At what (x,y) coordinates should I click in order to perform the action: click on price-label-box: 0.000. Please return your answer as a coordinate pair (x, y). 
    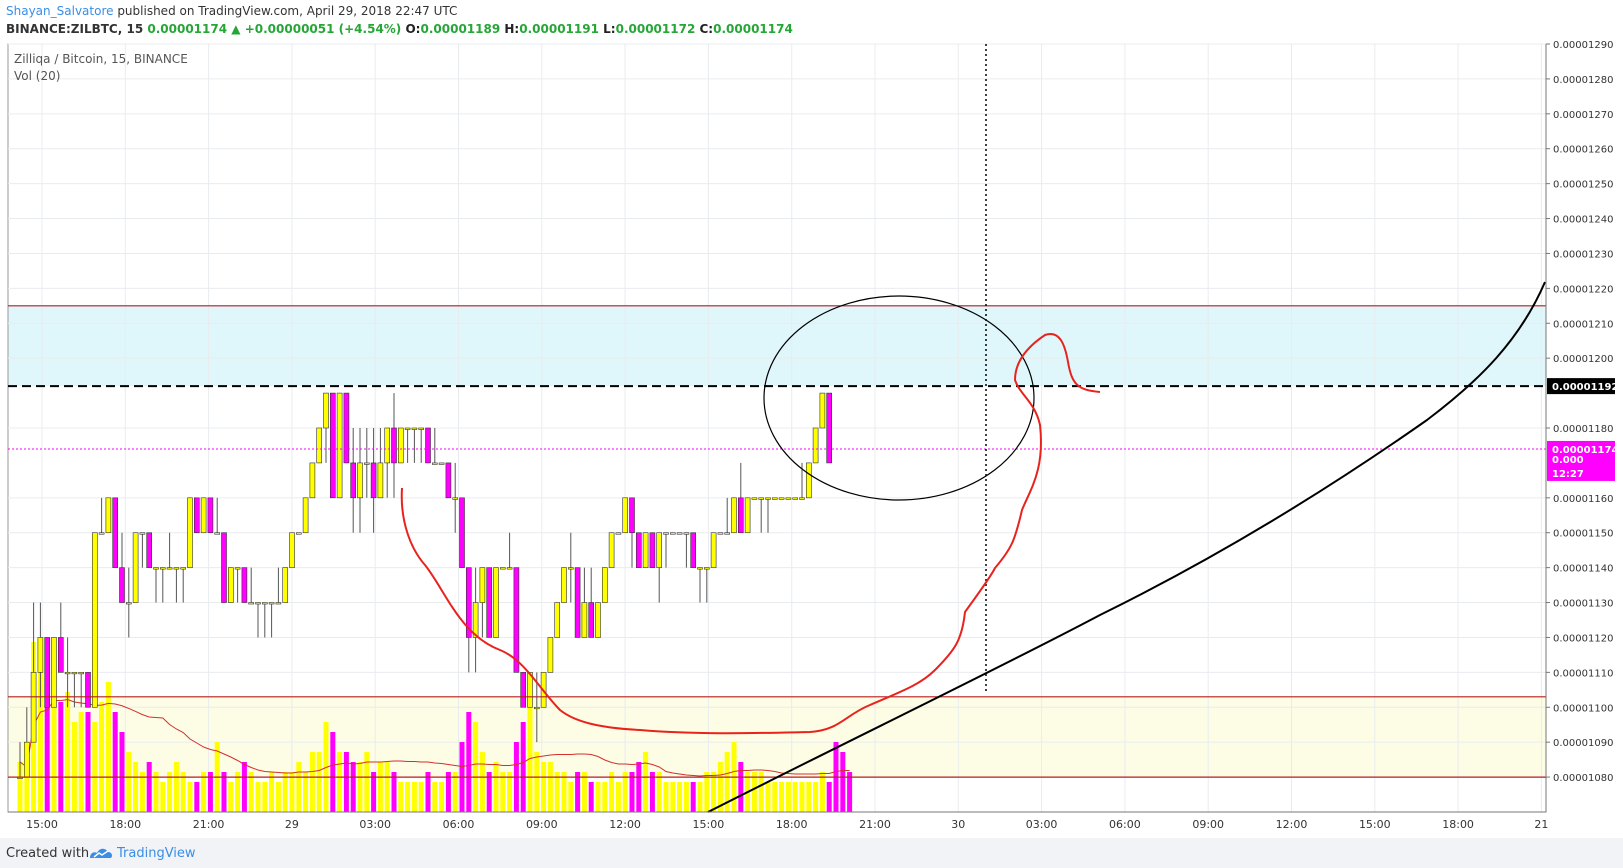
    Looking at the image, I should click on (1581, 460).